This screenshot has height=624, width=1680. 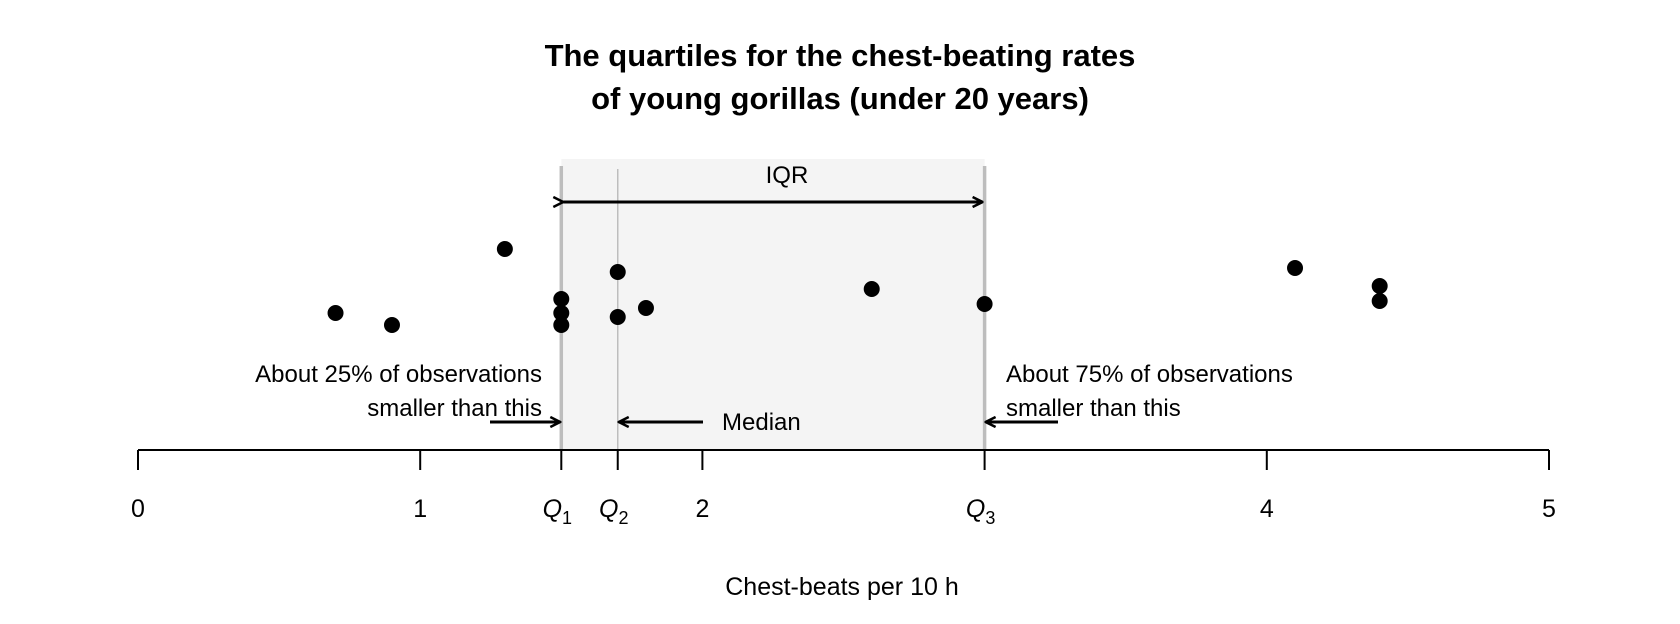 I want to click on quartile-label-q2: Q2, so click(x=613, y=511).